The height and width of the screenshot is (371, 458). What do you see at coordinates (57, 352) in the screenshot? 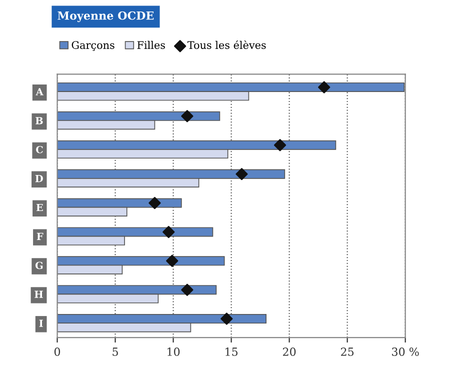
I see `x-tick-label: 0` at bounding box center [57, 352].